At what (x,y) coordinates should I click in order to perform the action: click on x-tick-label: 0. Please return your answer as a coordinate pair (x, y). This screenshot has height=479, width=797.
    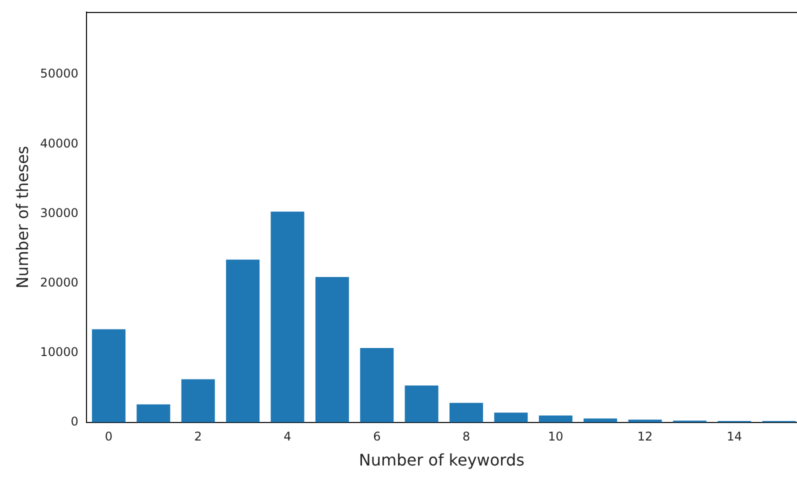
    Looking at the image, I should click on (108, 437).